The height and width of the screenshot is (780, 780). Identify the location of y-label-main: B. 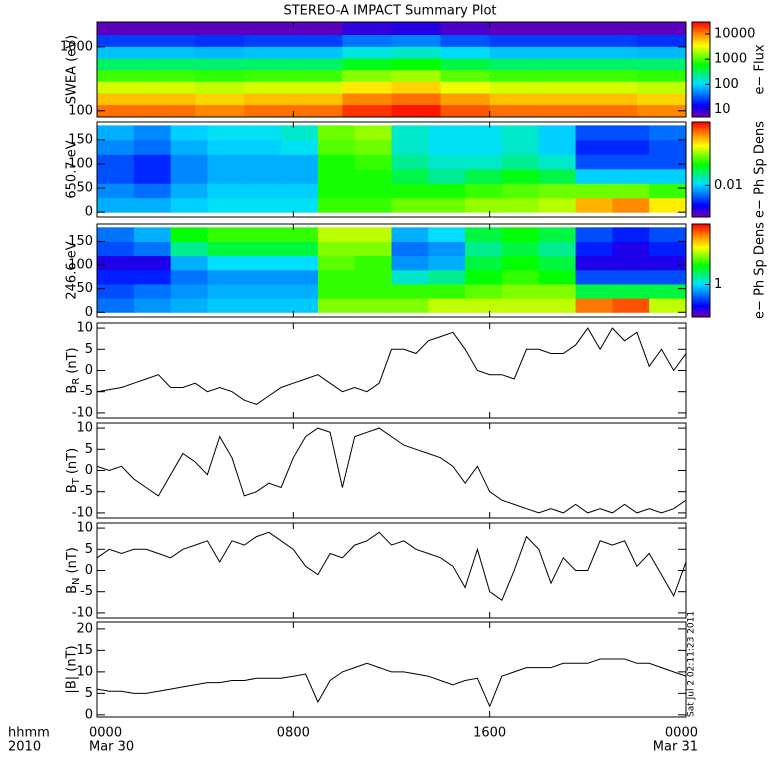
(72, 589).